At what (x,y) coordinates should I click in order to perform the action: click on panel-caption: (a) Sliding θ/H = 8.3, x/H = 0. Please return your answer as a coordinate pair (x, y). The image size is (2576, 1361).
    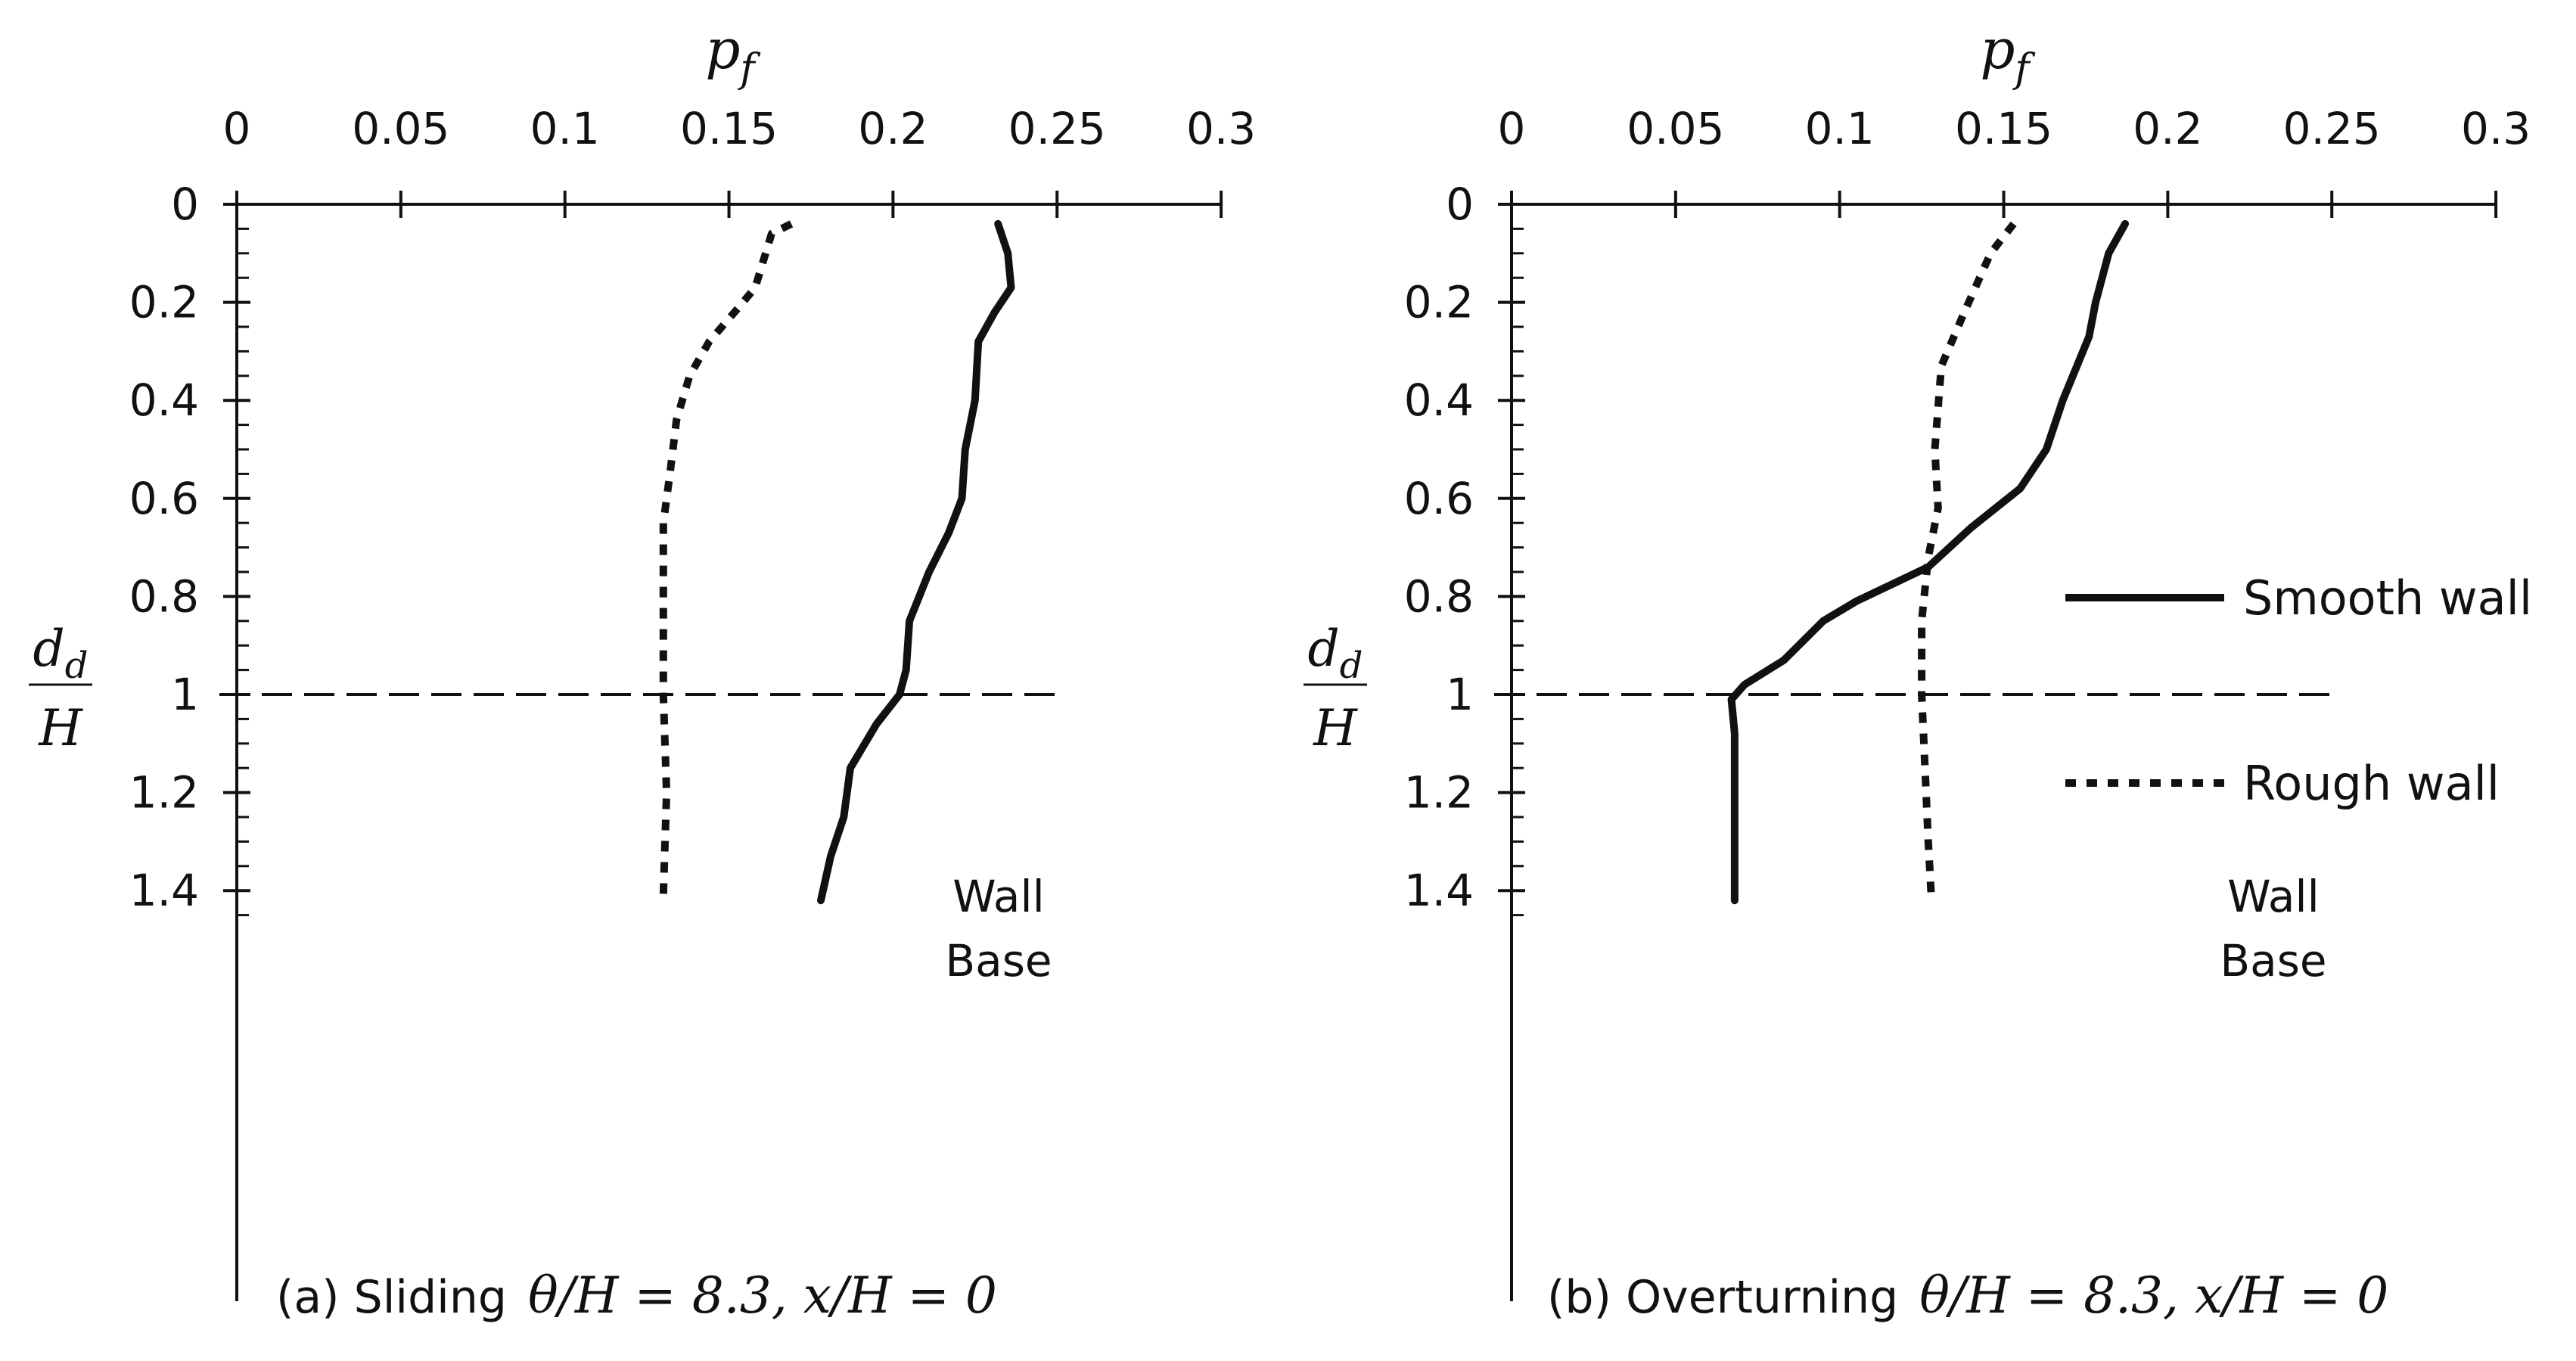
    Looking at the image, I should click on (636, 1295).